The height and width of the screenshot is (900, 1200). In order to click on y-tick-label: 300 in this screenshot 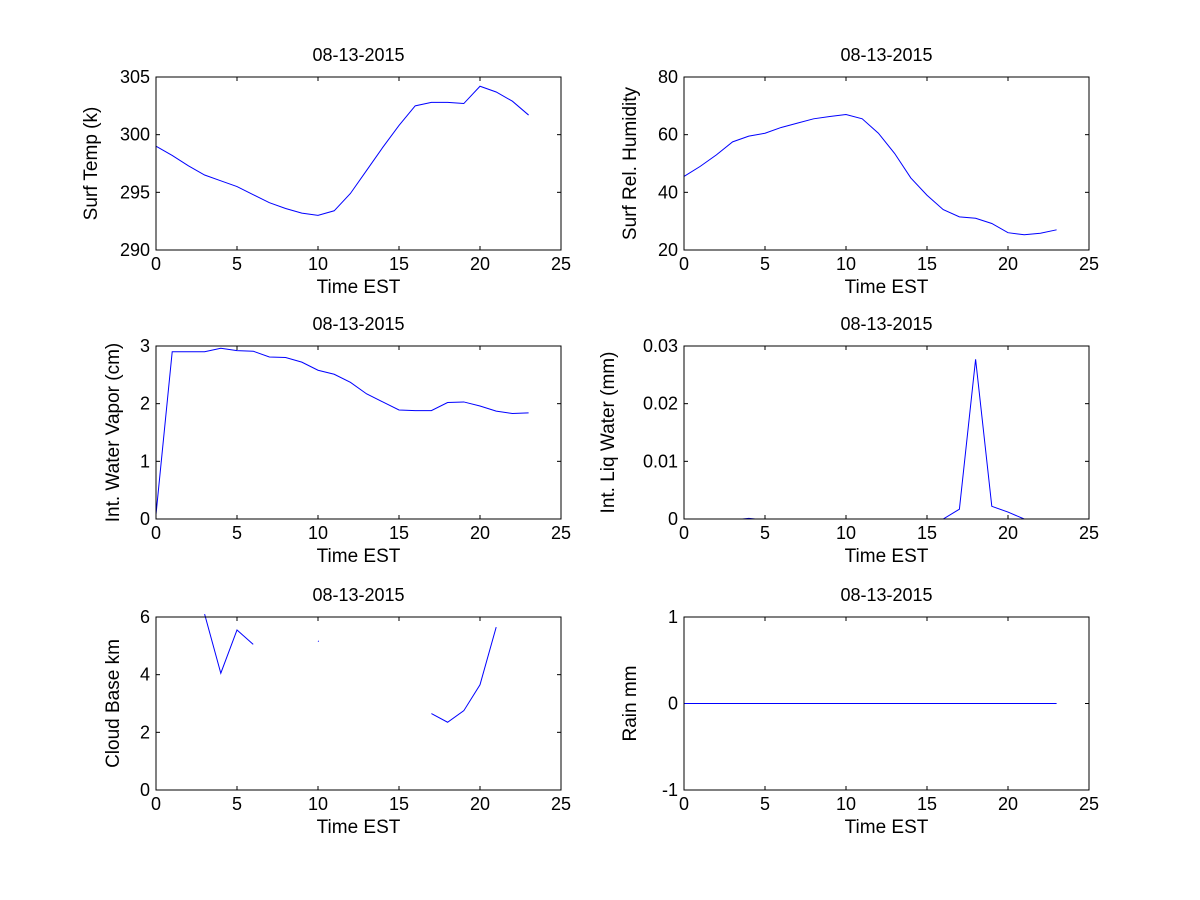, I will do `click(135, 135)`.